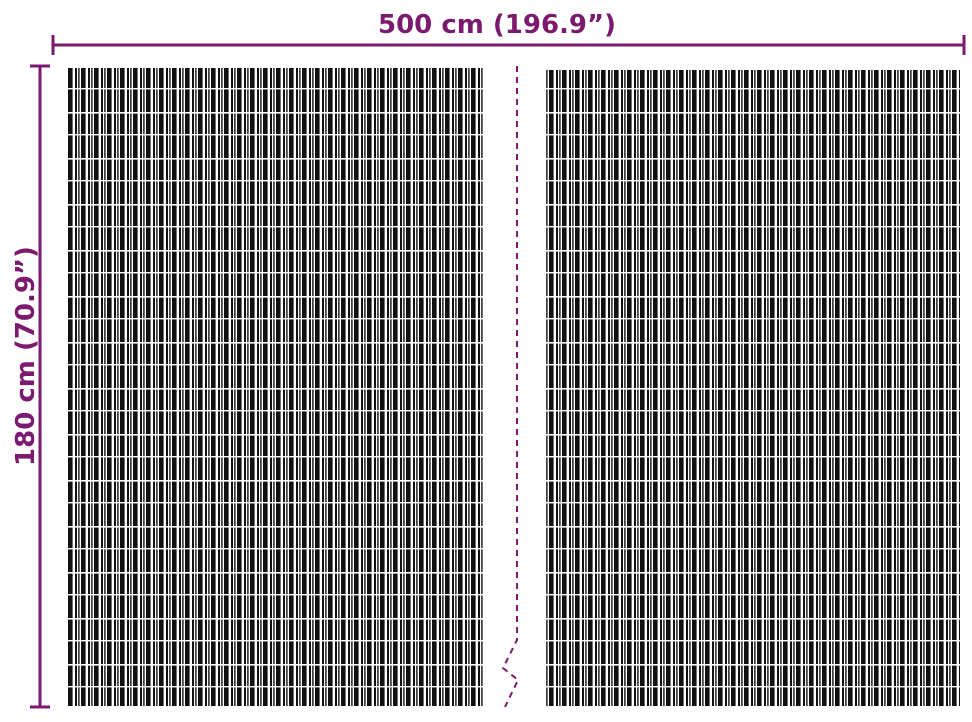  I want to click on panel-separator, so click(510, 387).